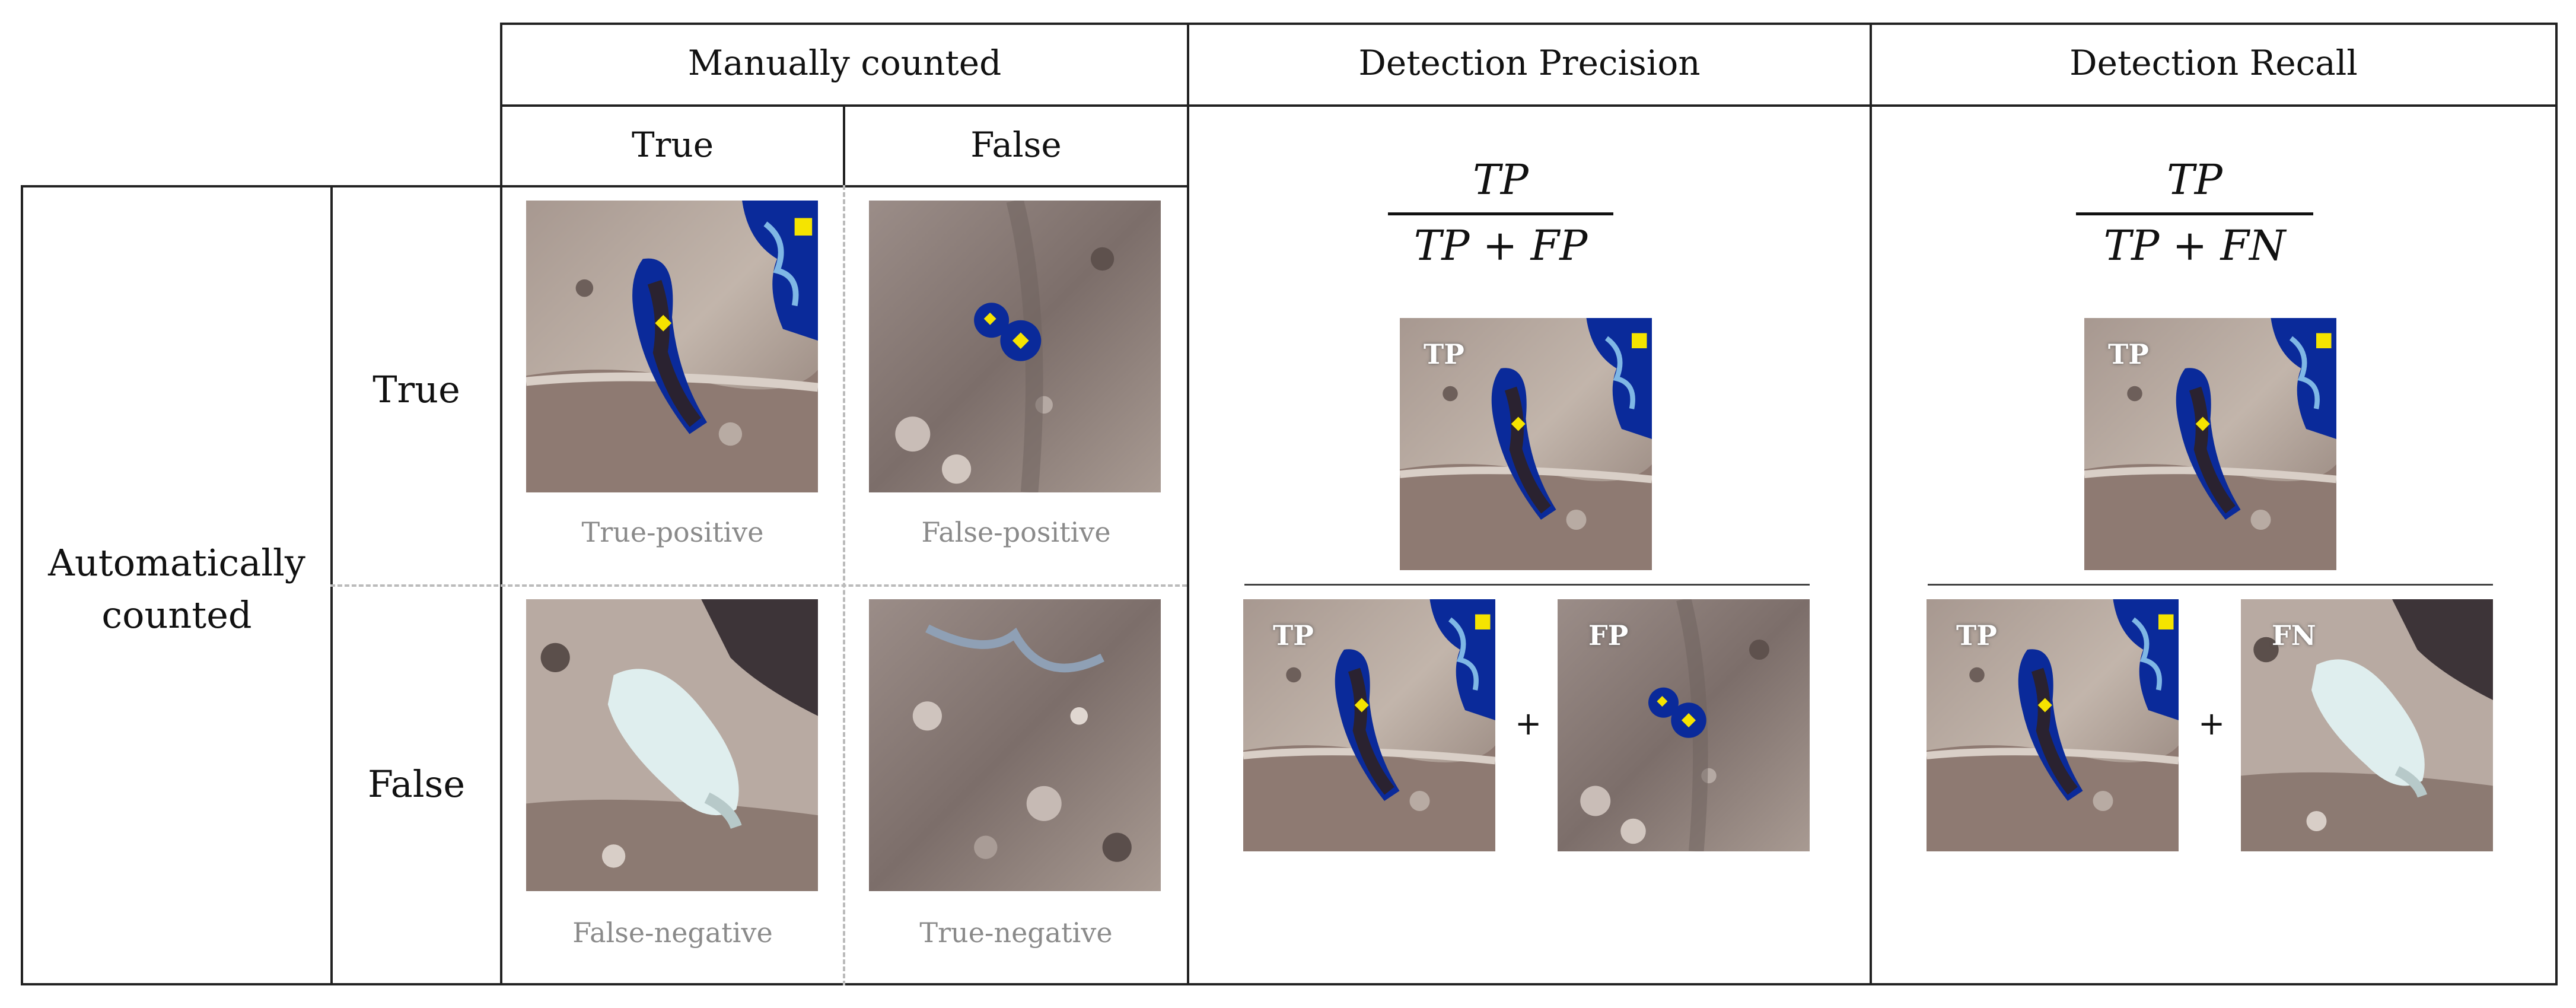 The width and height of the screenshot is (2576, 1008). I want to click on recall-denominator-fn-tag: FN, so click(2294, 635).